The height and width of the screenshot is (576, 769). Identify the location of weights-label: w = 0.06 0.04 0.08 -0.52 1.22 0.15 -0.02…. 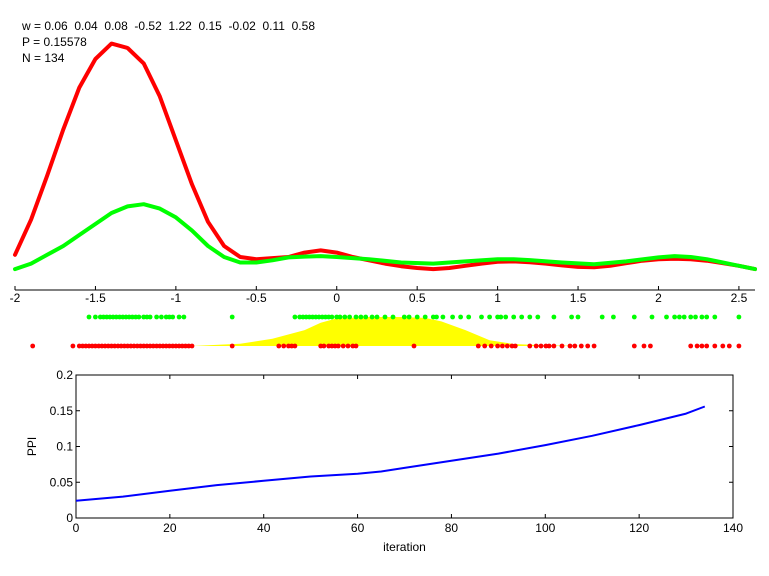
(168, 26).